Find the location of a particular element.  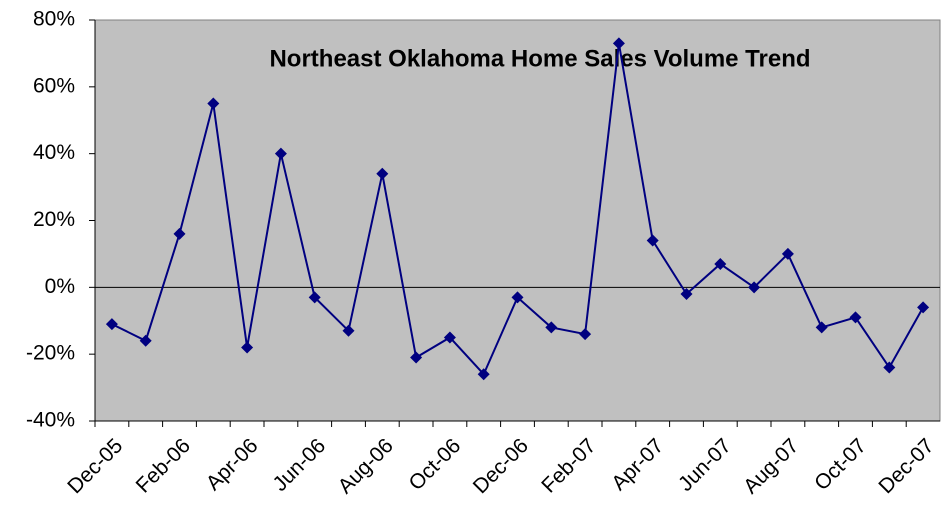

y-tick-label: 0% is located at coordinates (60, 286).